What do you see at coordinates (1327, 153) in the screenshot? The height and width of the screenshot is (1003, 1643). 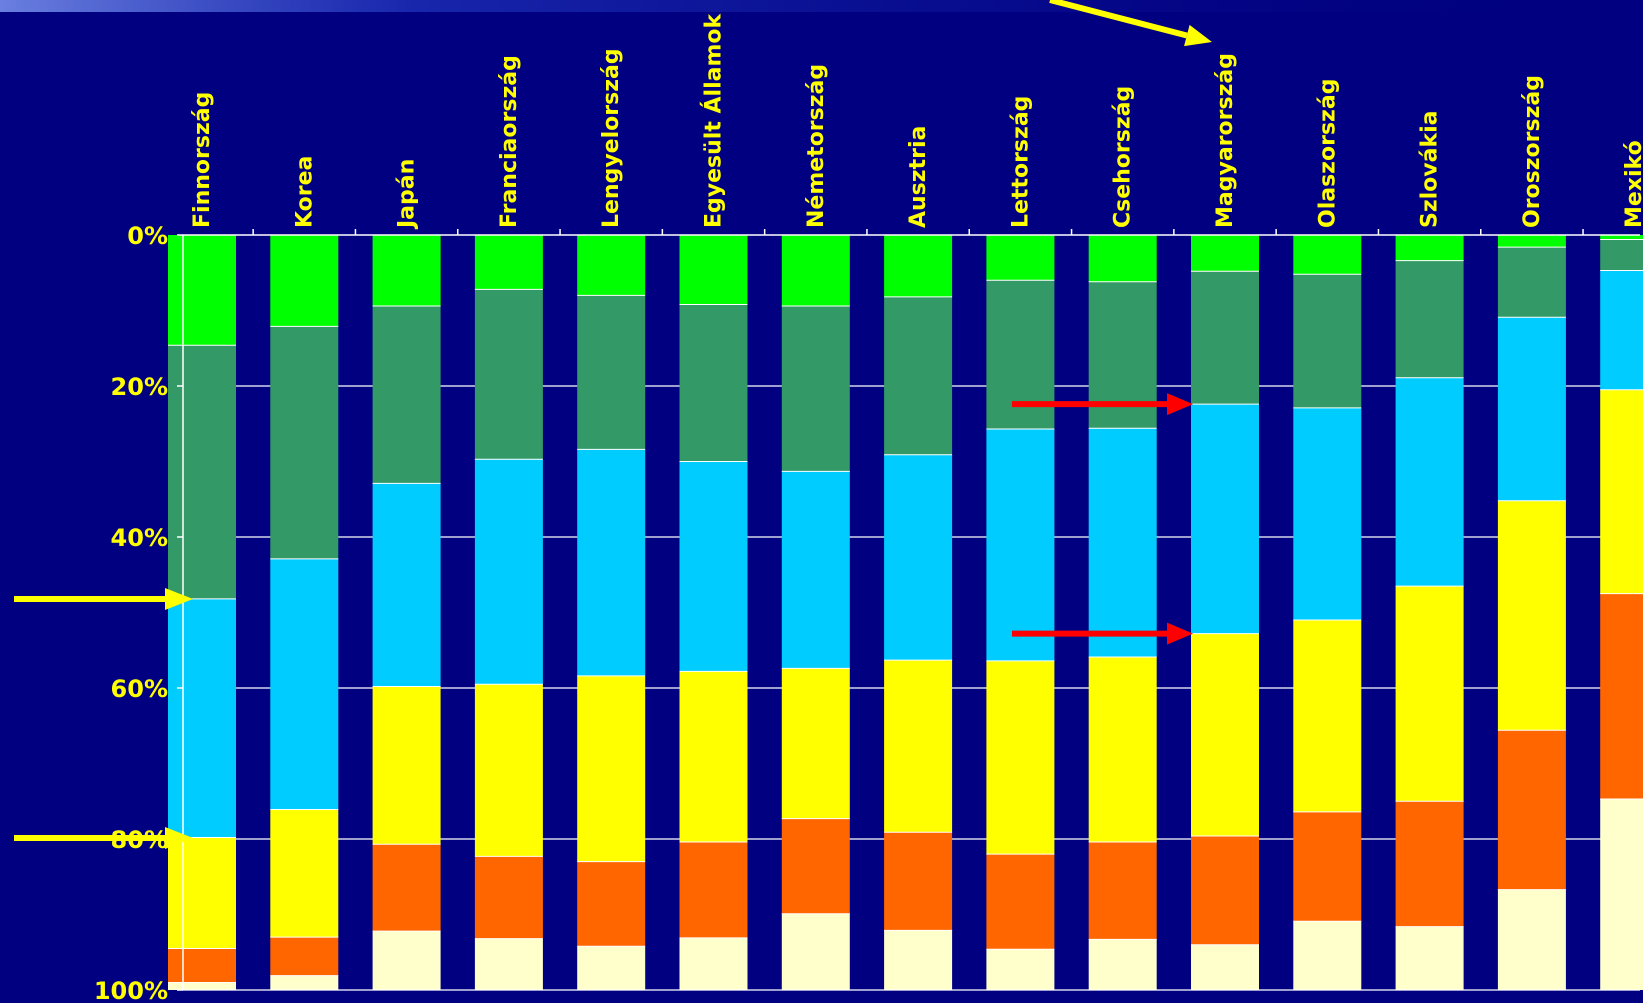 I see `category-label: Olaszország` at bounding box center [1327, 153].